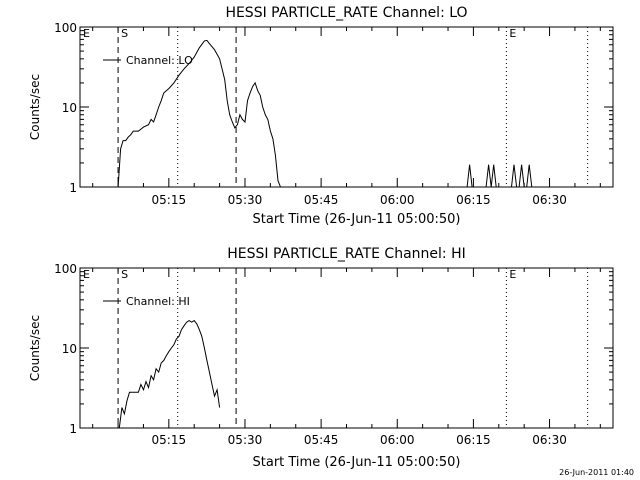  I want to click on chart-title: HESSI PARTICLE_RATE Channel: LO, so click(346, 13).